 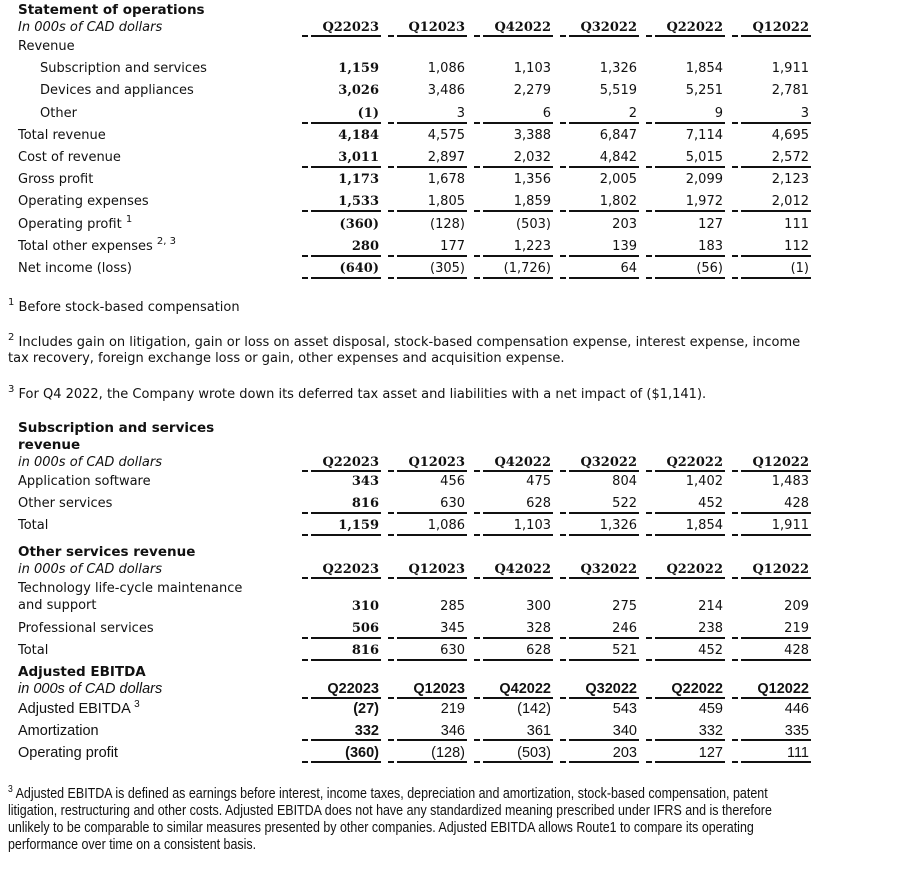 I want to click on value: 1,859, so click(x=532, y=202).